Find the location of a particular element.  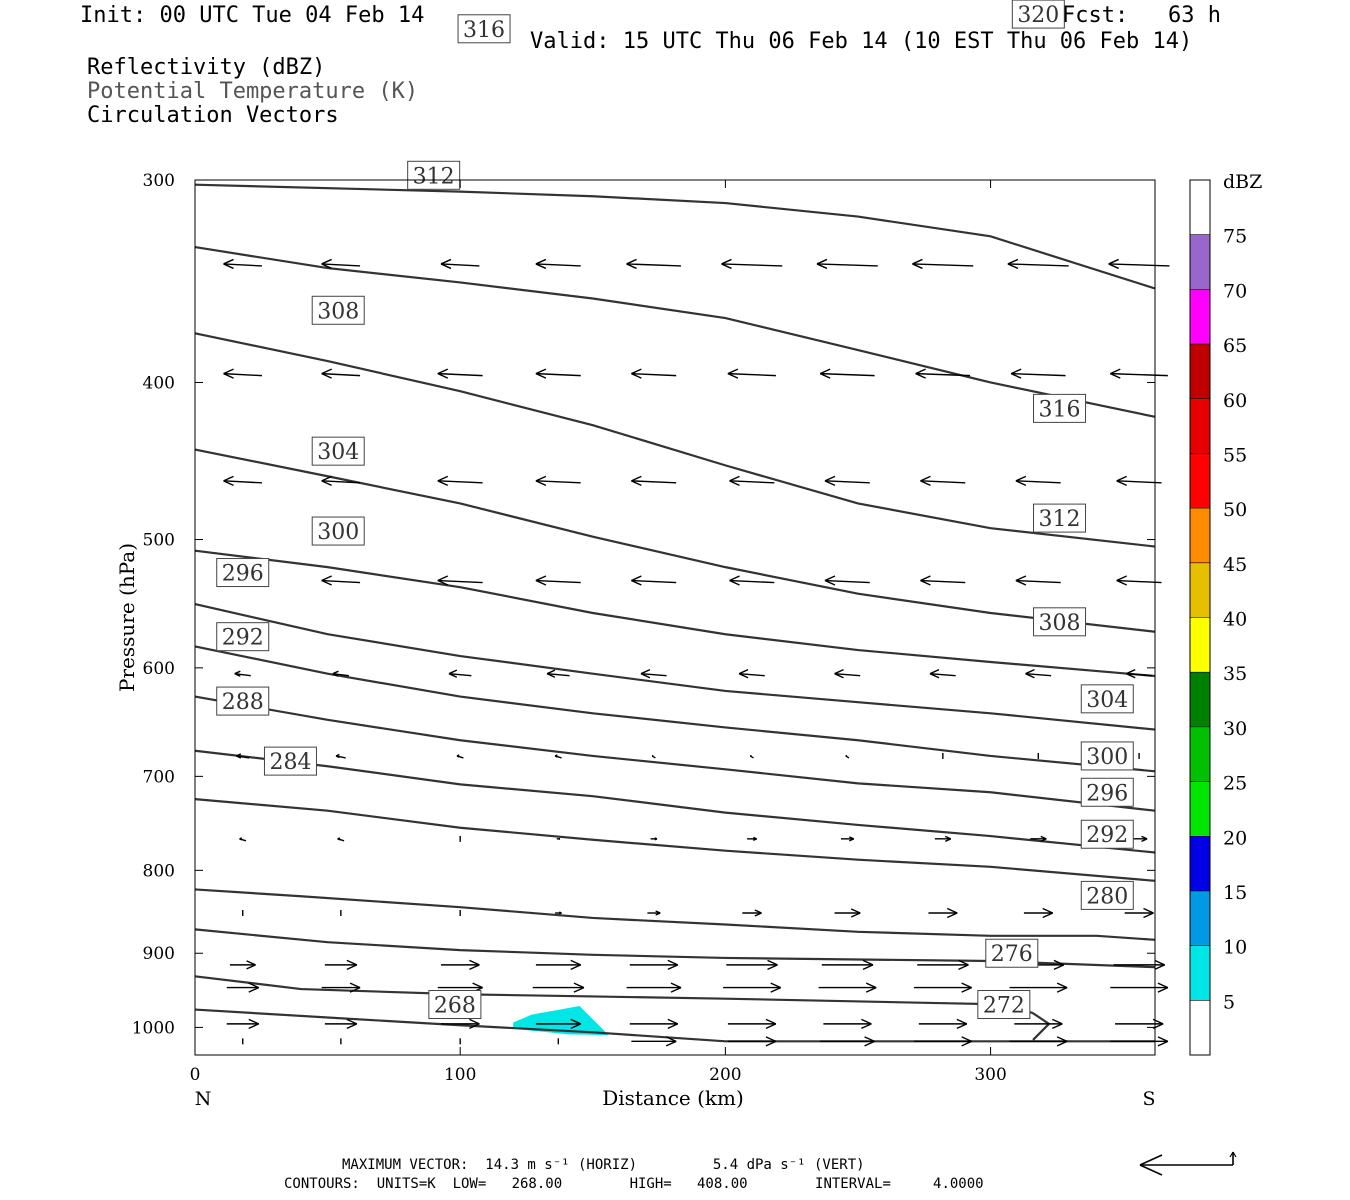

contour-label-284: 284 is located at coordinates (290, 761).